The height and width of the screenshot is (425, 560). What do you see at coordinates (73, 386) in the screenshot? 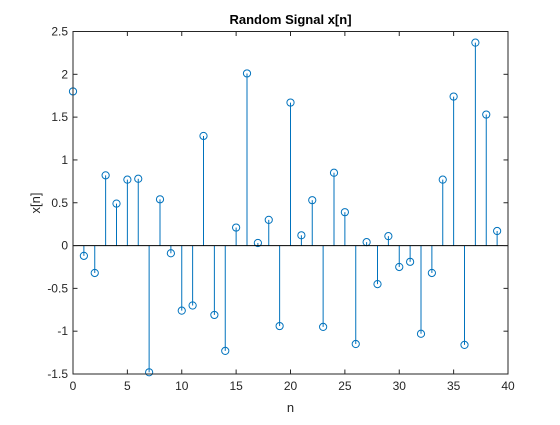
I see `x-tick-label: 0` at bounding box center [73, 386].